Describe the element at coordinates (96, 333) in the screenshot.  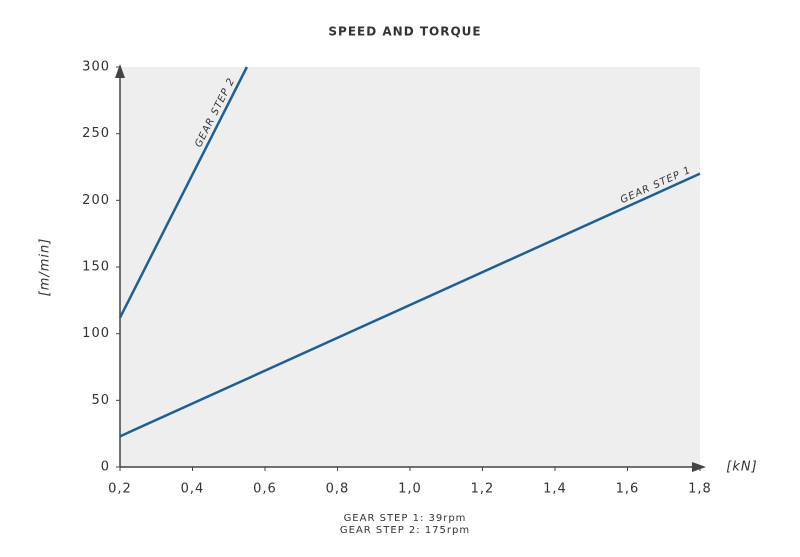
I see `y-tick-label: 100` at that location.